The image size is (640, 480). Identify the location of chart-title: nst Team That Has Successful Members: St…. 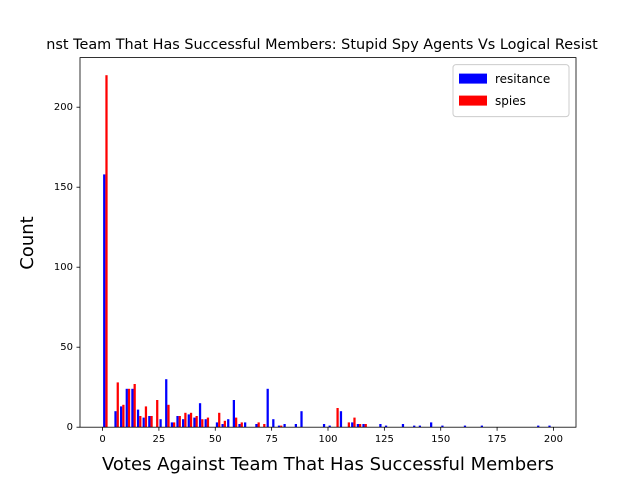
(322, 45).